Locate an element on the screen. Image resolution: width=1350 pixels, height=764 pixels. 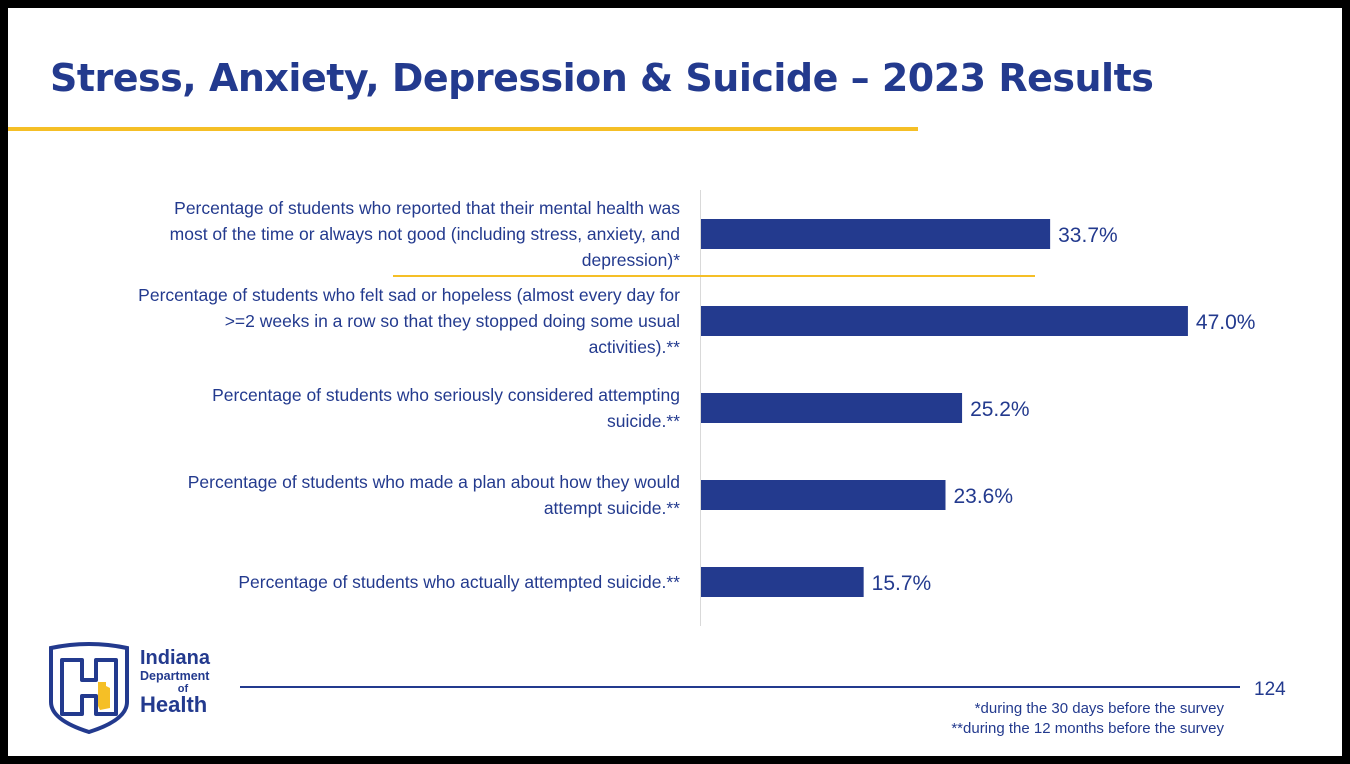
logo-line-department: Department is located at coordinates (175, 676).